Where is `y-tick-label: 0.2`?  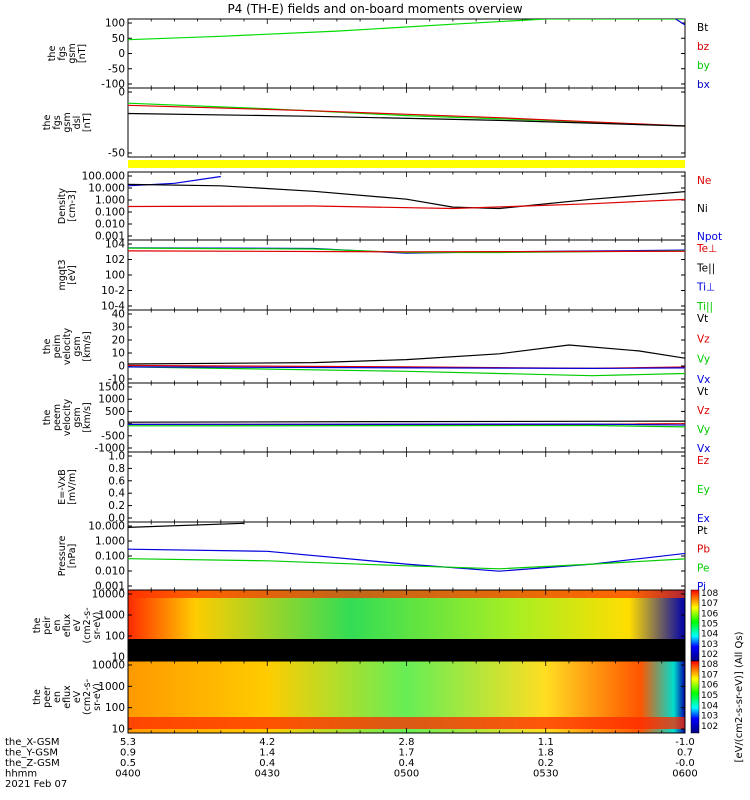
y-tick-label: 0.2 is located at coordinates (116, 506).